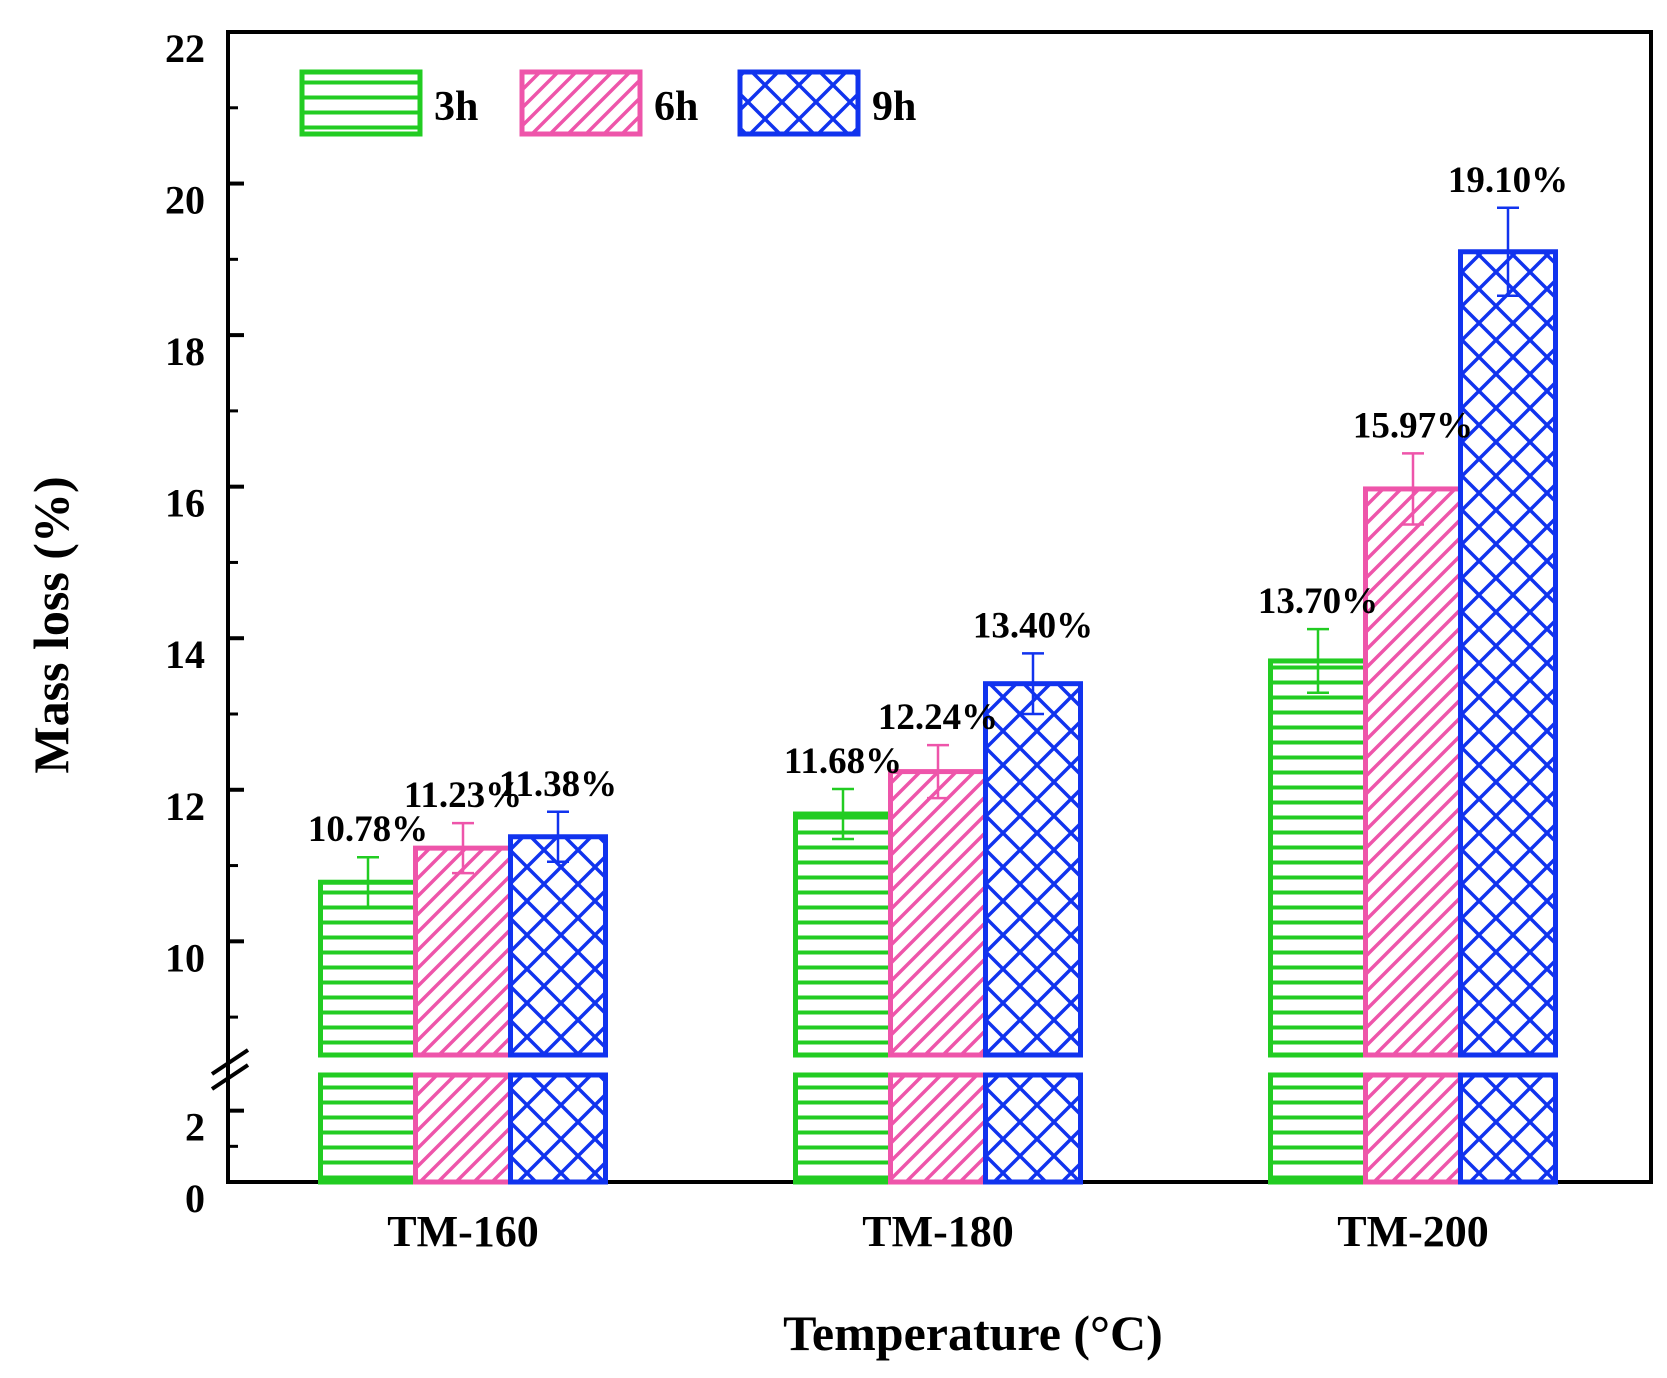 This screenshot has height=1378, width=1667. Describe the element at coordinates (894, 107) in the screenshot. I see `legend-label-9h: 9h` at that location.